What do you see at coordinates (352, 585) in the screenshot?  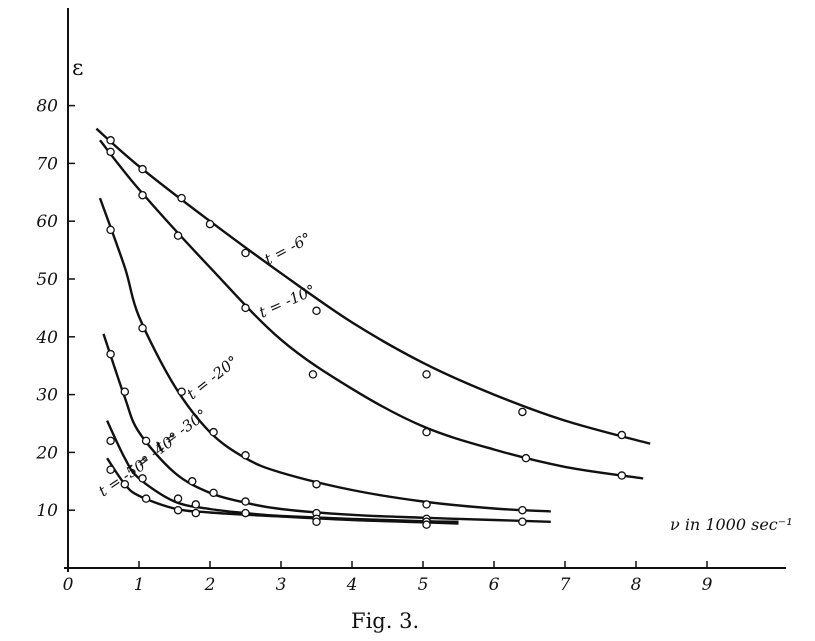 I see `x-tick-label: 4` at bounding box center [352, 585].